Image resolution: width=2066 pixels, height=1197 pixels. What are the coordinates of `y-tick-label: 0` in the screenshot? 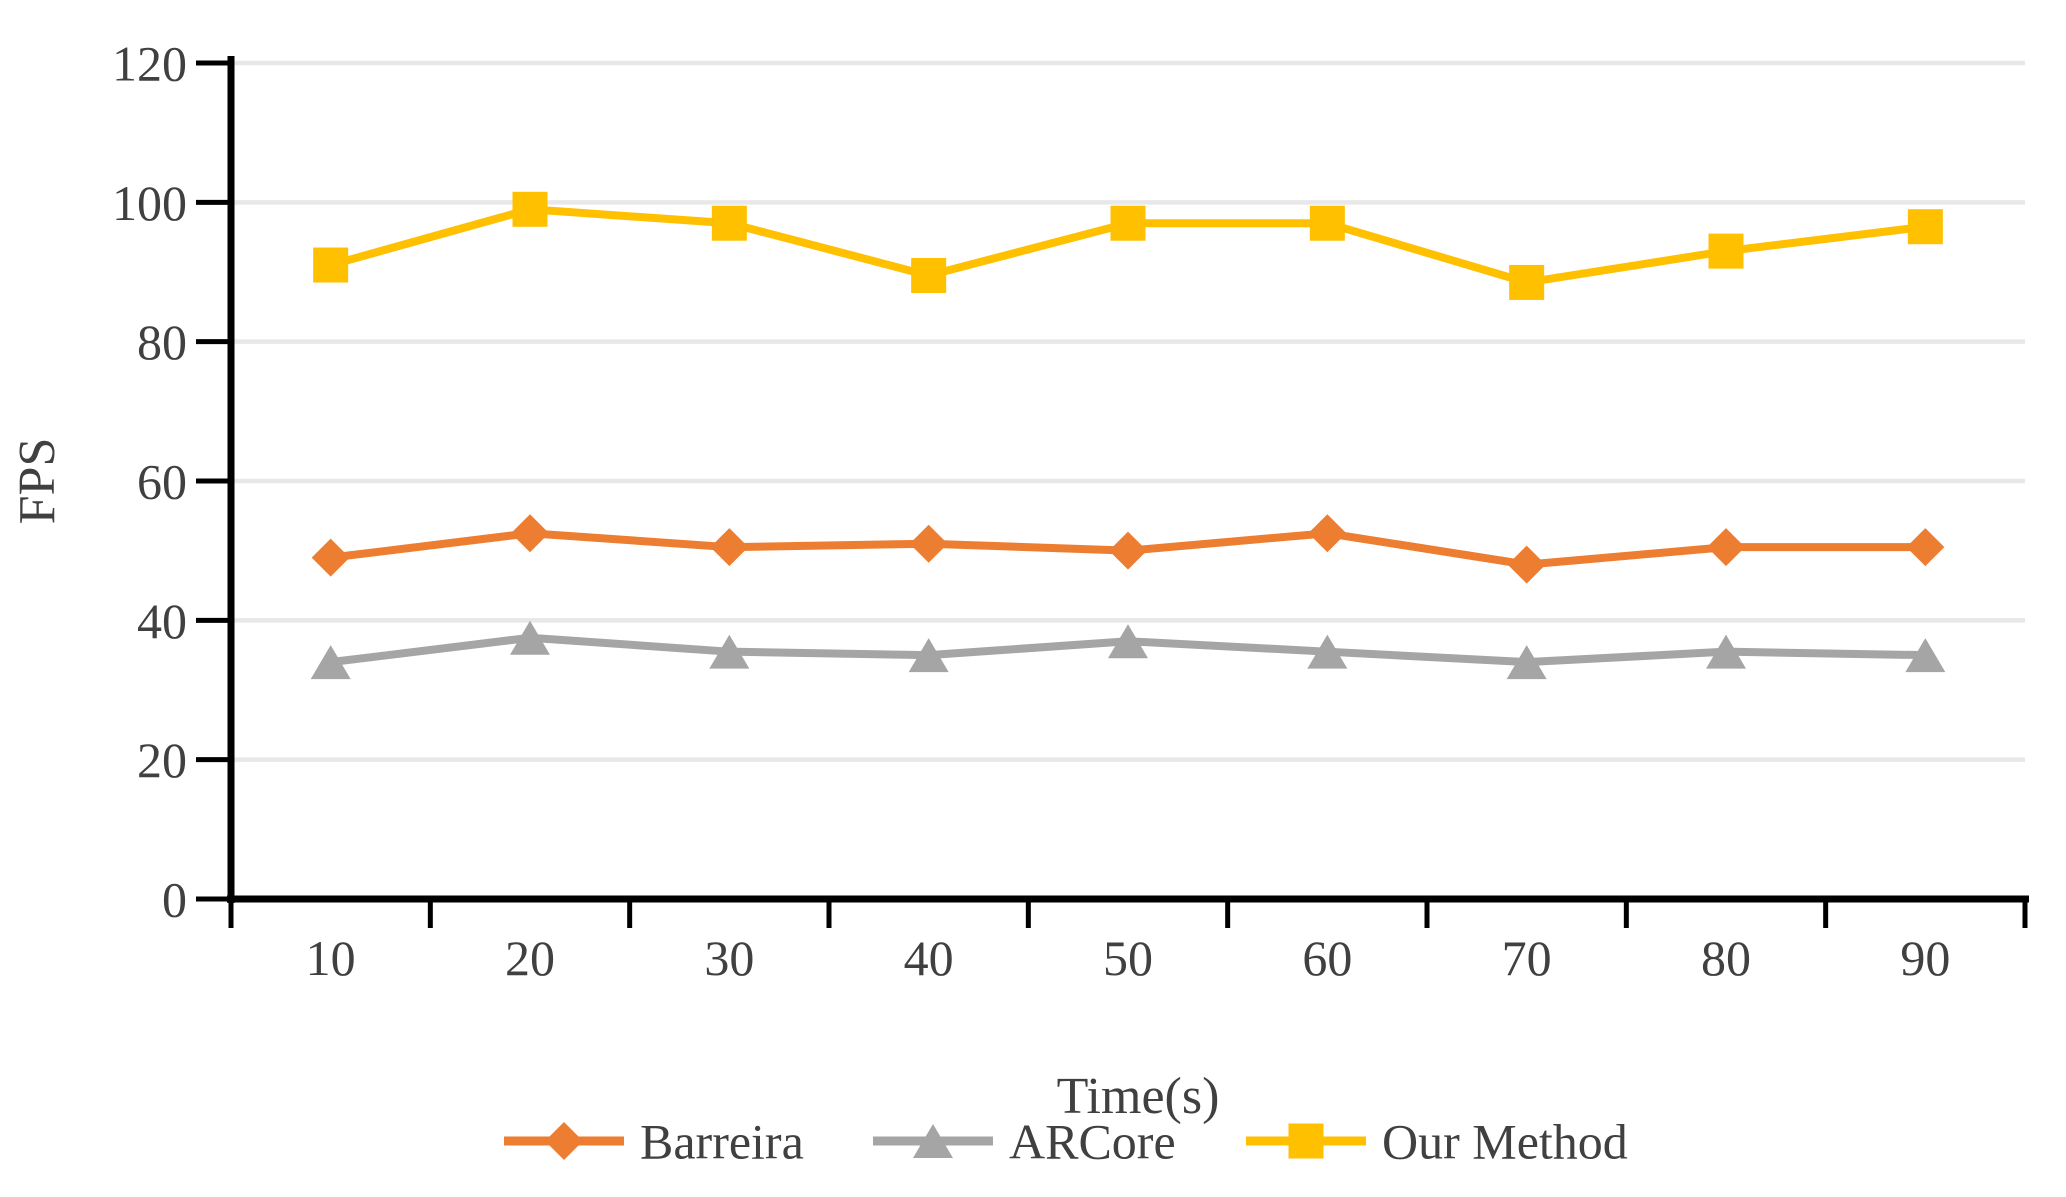 It's located at (174, 900).